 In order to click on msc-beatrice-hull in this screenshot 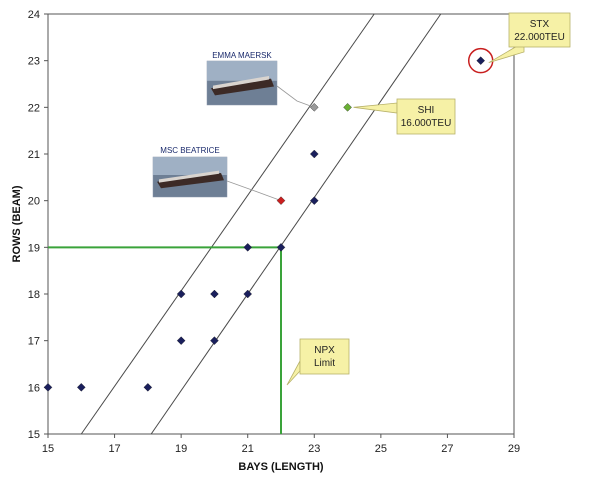, I will do `click(190, 181)`.